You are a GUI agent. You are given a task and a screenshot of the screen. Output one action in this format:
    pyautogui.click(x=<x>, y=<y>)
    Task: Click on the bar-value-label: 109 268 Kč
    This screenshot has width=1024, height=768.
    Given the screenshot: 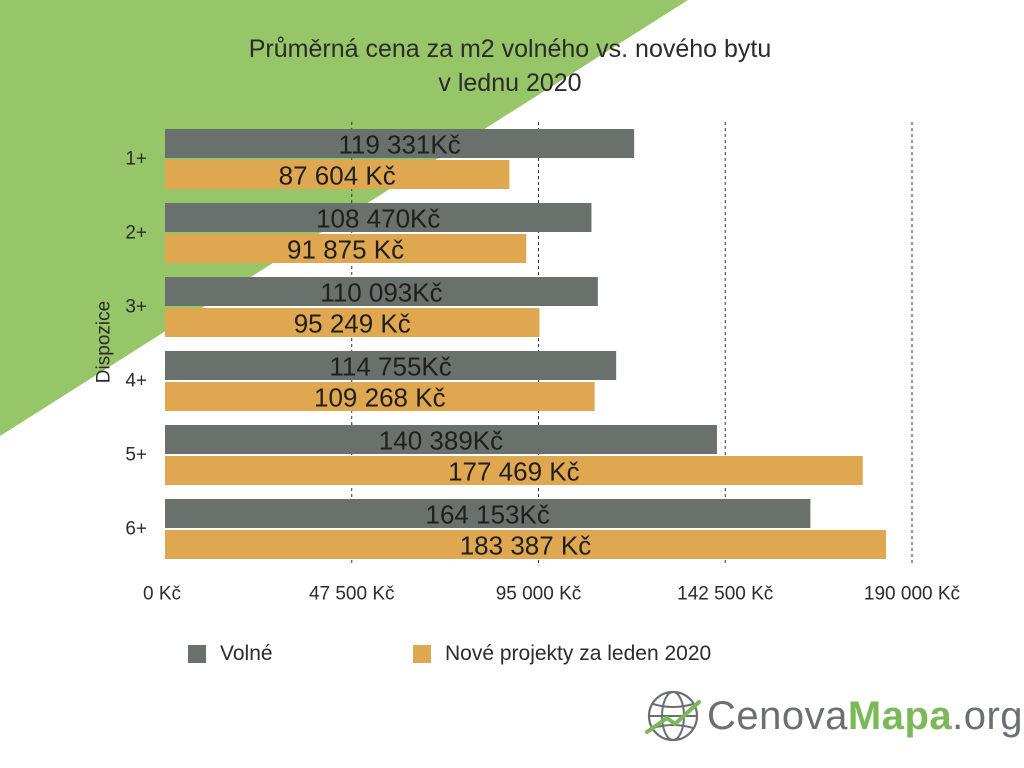 What is the action you would take?
    pyautogui.click(x=380, y=398)
    